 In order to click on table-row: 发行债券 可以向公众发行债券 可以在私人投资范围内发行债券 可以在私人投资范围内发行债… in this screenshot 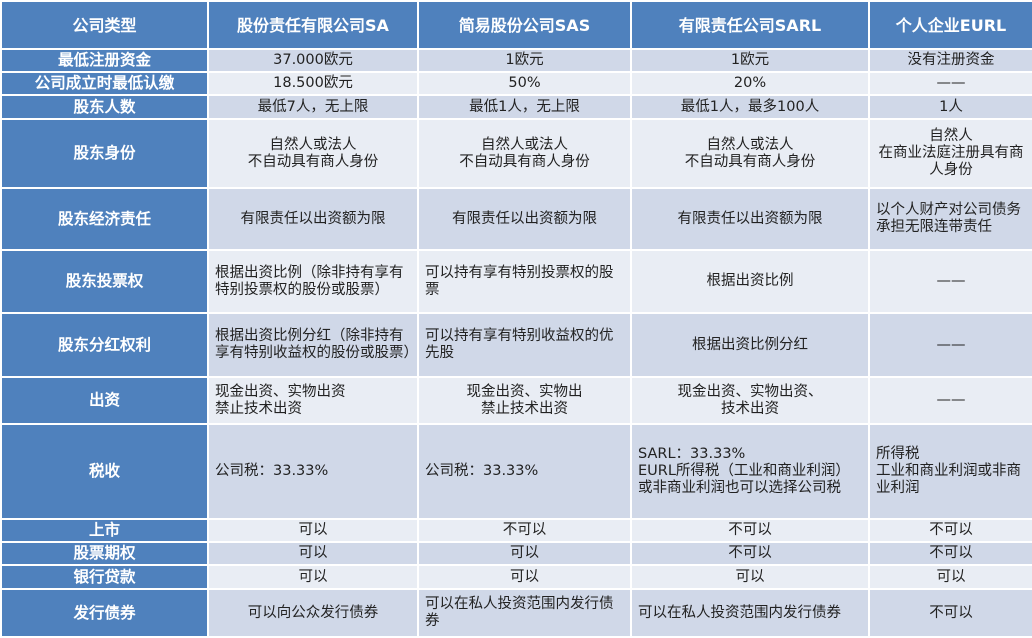, I will do `click(516, 613)`.